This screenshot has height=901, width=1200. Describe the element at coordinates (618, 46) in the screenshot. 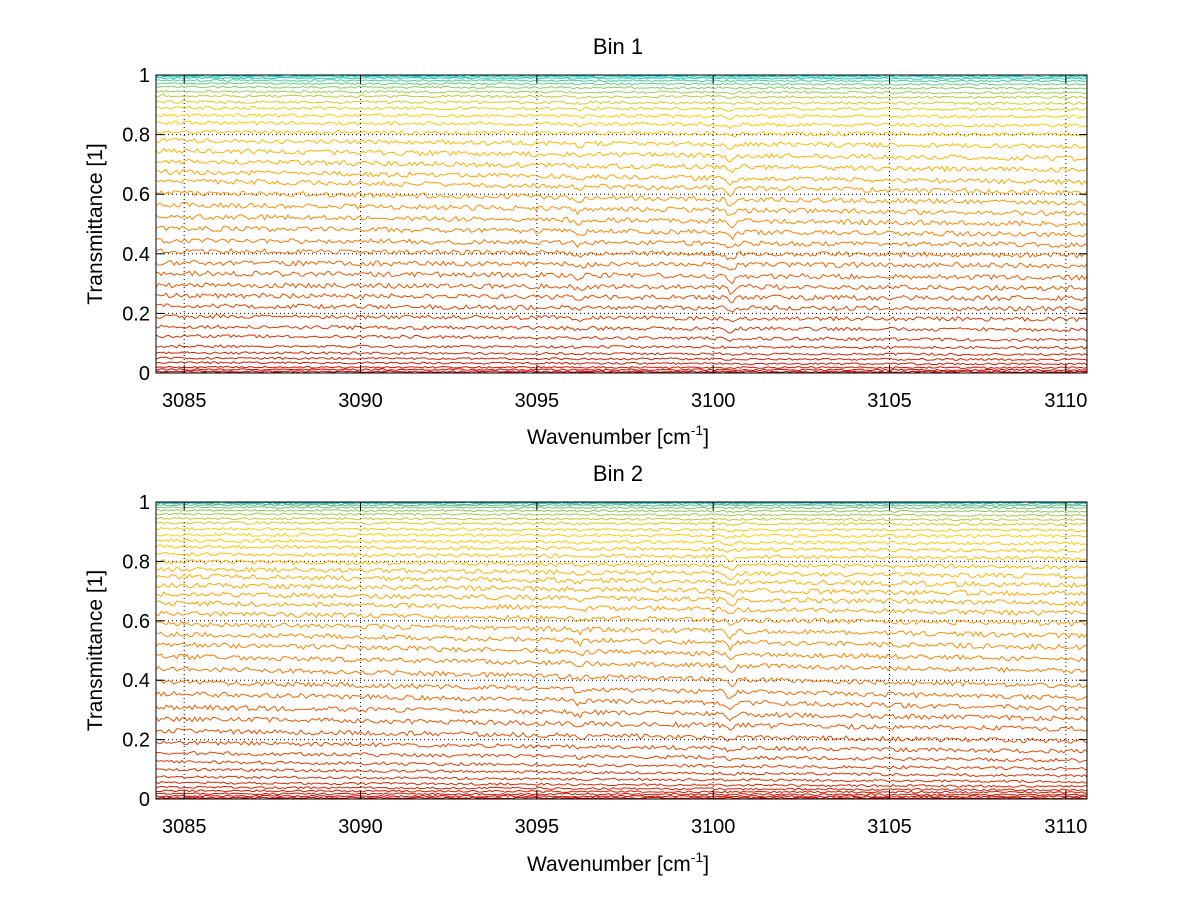

I see `chart-title: Bin 1` at that location.